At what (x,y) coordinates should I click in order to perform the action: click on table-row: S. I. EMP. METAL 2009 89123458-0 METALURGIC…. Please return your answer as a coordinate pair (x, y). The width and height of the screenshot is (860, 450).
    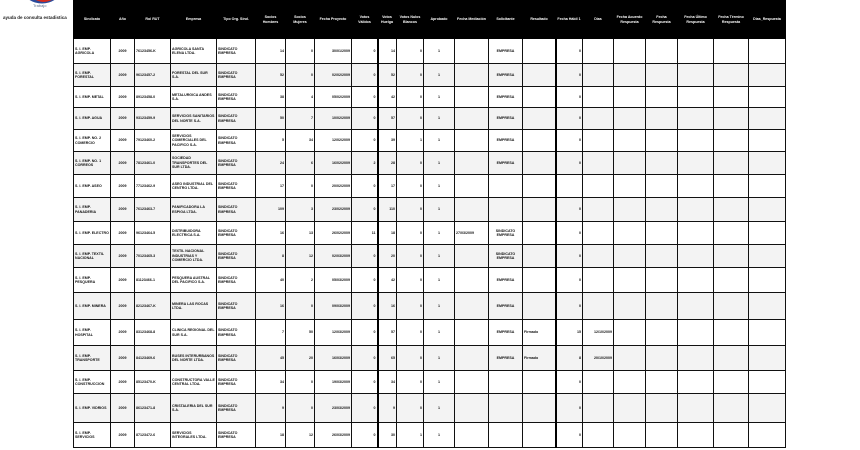
    Looking at the image, I should click on (429, 97).